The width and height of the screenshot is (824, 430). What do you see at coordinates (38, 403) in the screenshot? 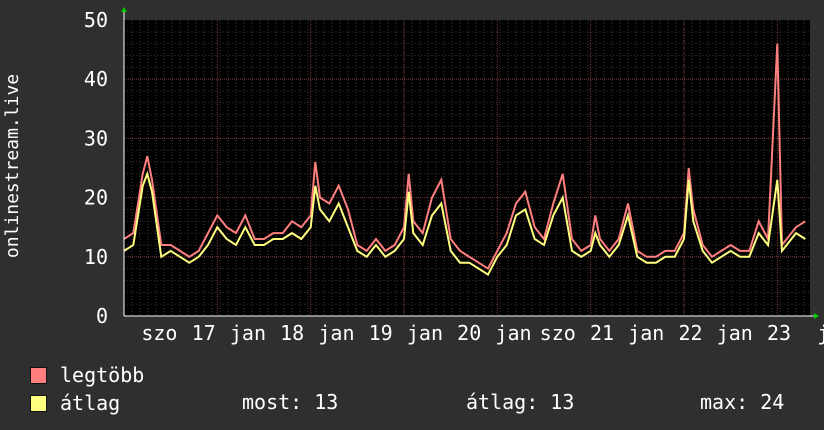
I see `legend-swatch-avg` at bounding box center [38, 403].